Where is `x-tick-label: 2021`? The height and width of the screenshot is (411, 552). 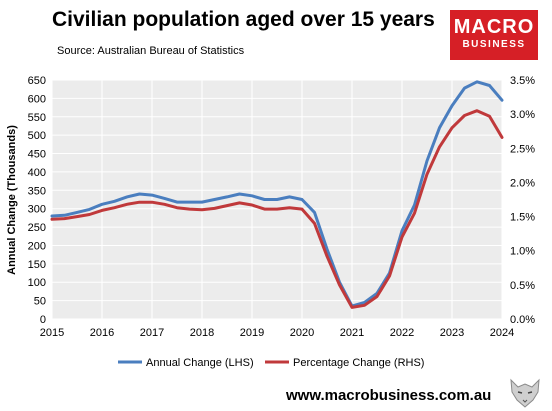
x-tick-label: 2021 is located at coordinates (352, 333).